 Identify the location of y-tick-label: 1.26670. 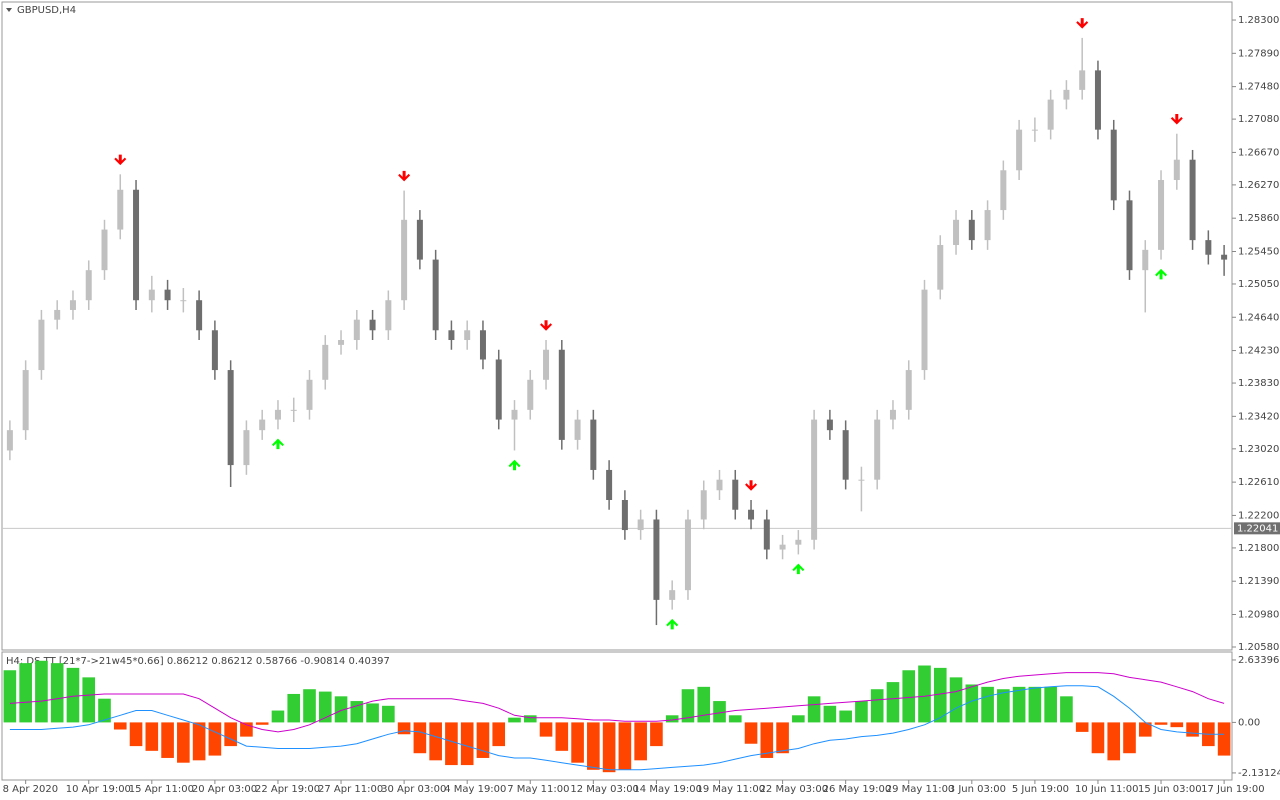
(1258, 152).